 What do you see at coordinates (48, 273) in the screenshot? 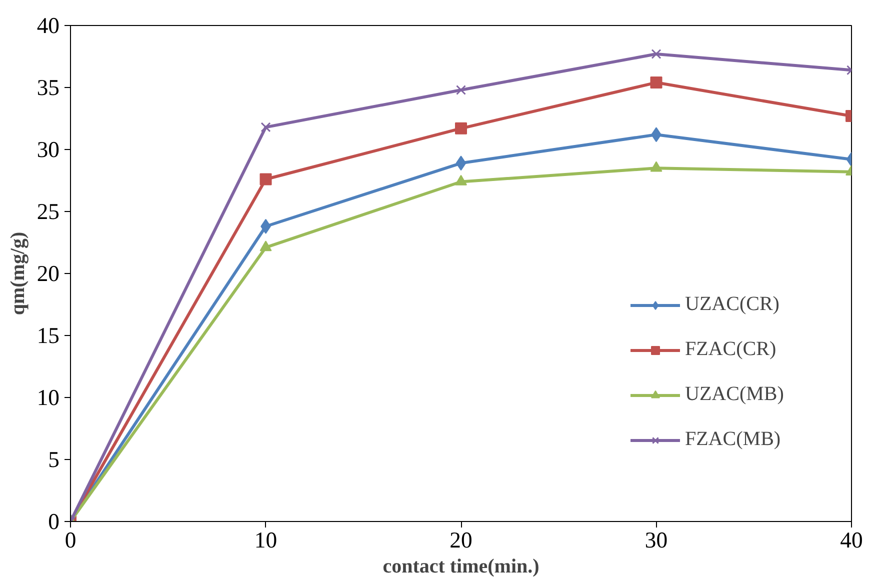
I see `y-tick-label: 20` at bounding box center [48, 273].